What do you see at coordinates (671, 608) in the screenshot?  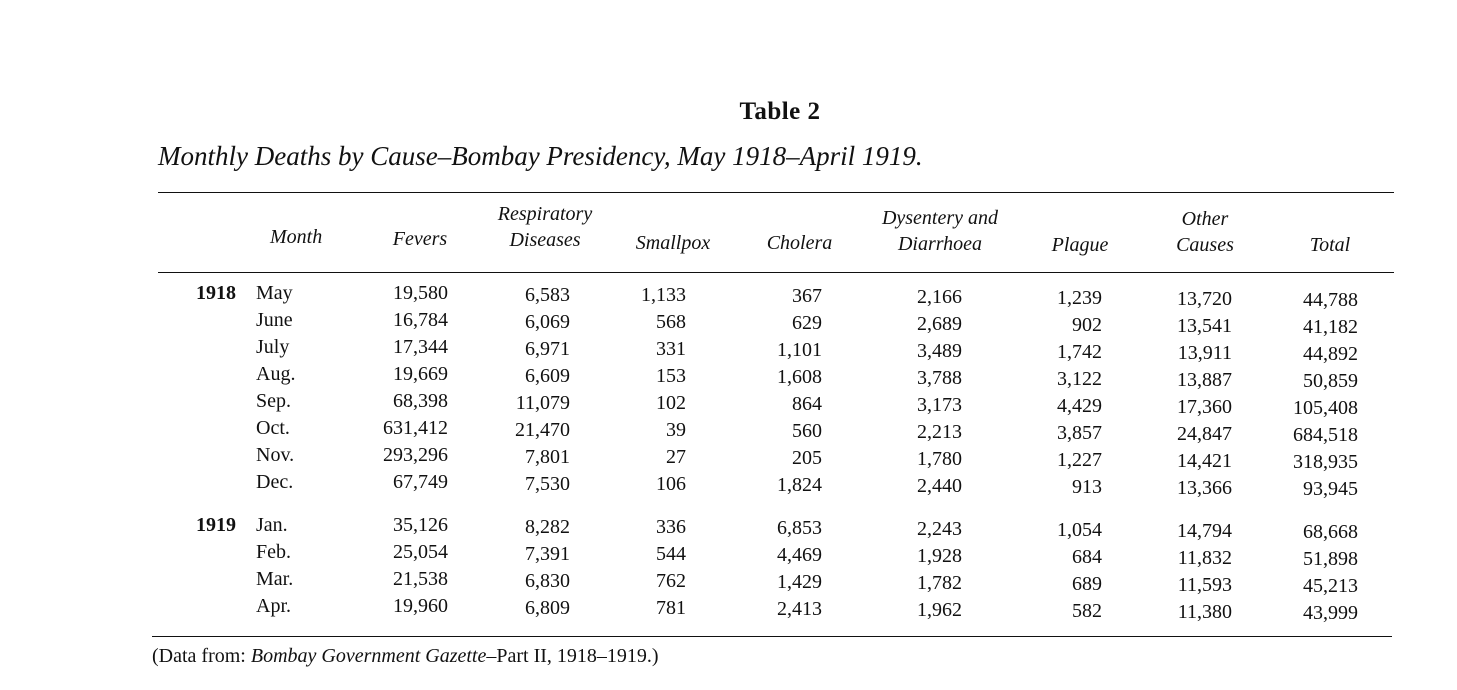 I see `cell-smallpox: 781` at bounding box center [671, 608].